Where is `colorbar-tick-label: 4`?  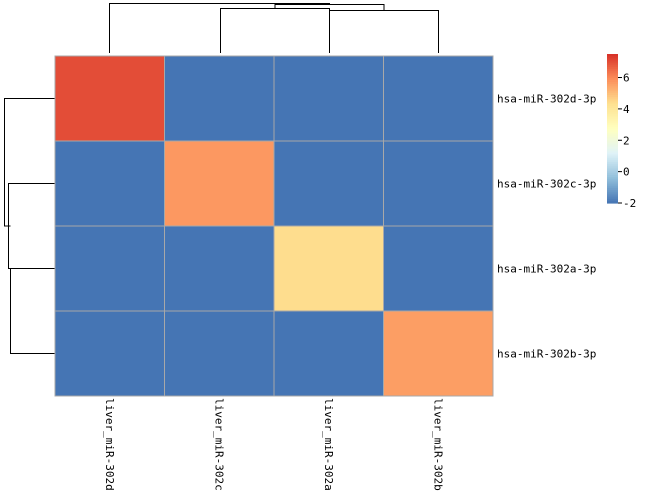
colorbar-tick-label: 4 is located at coordinates (626, 109).